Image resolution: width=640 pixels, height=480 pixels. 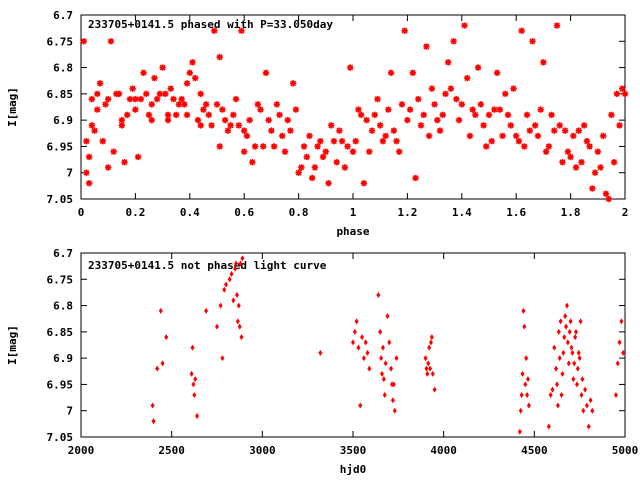 I want to click on unphased-y-tick-label: 7.05, so click(x=60, y=437).